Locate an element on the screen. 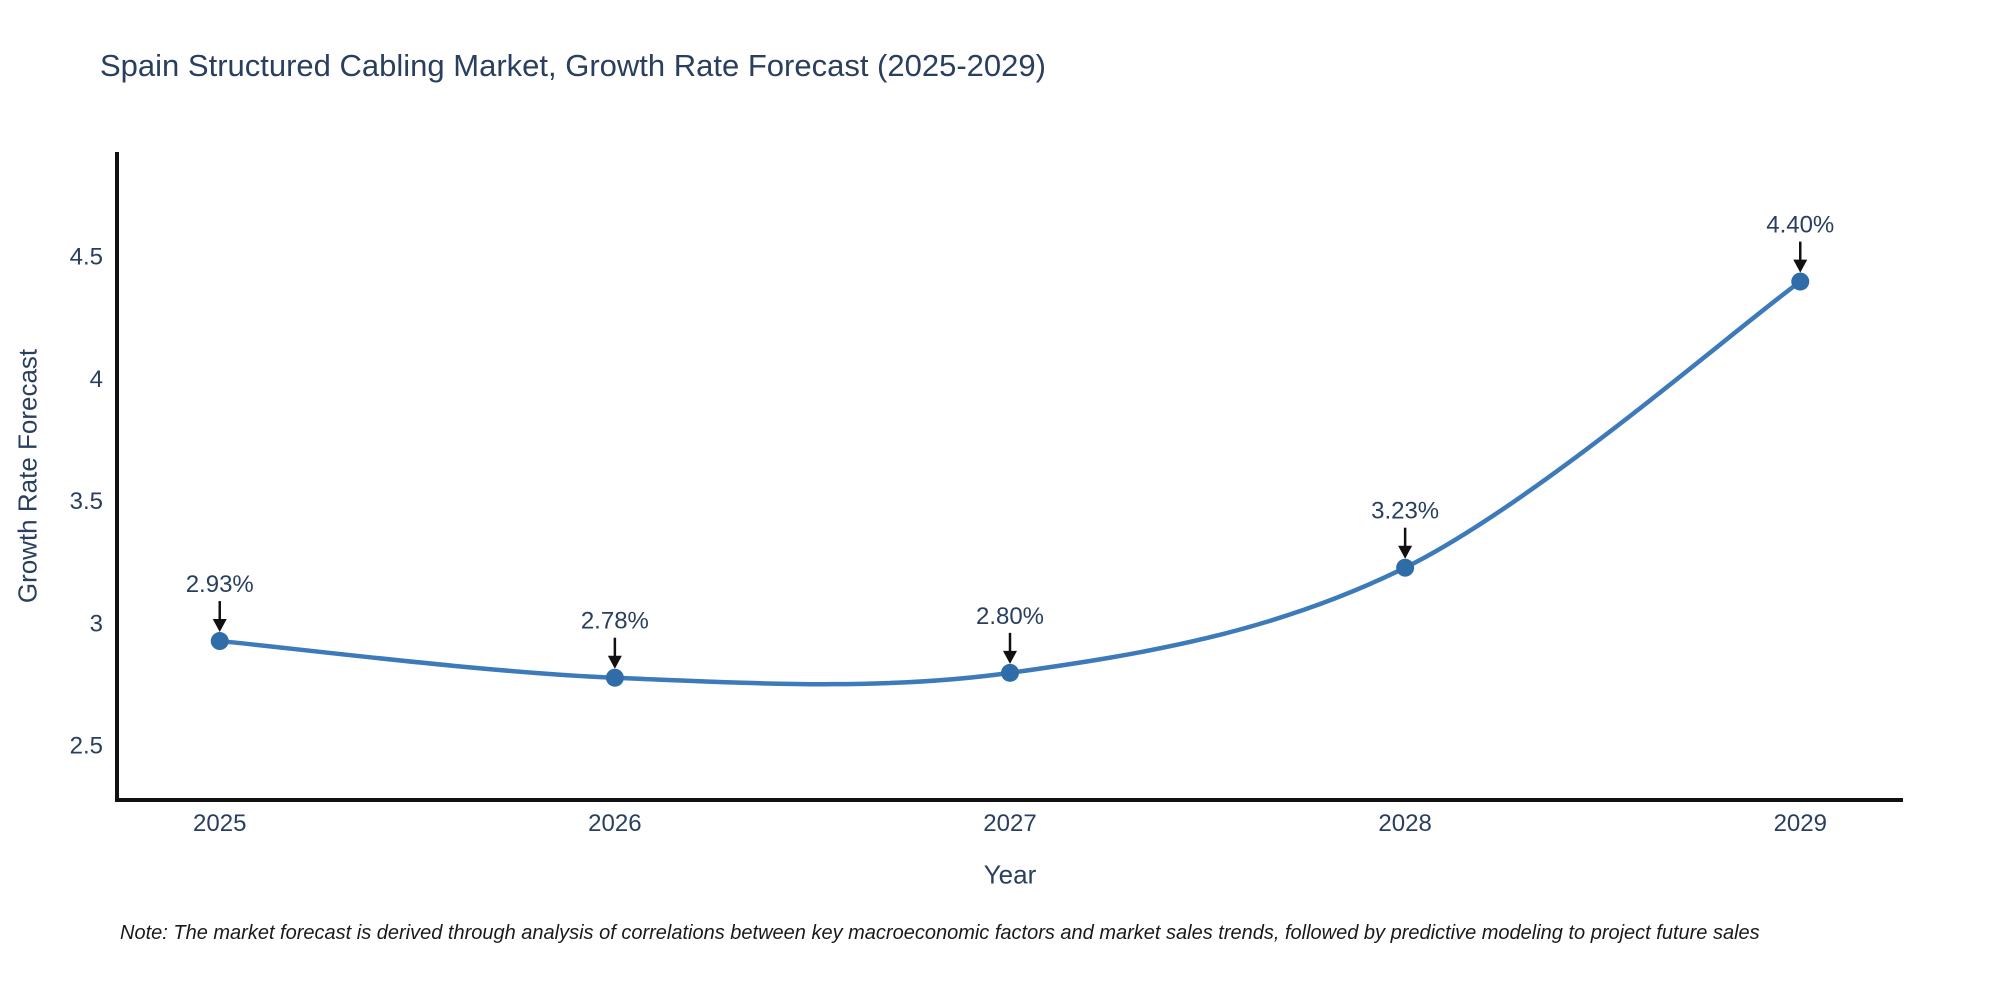  y-tick-label: 4 is located at coordinates (96, 379).